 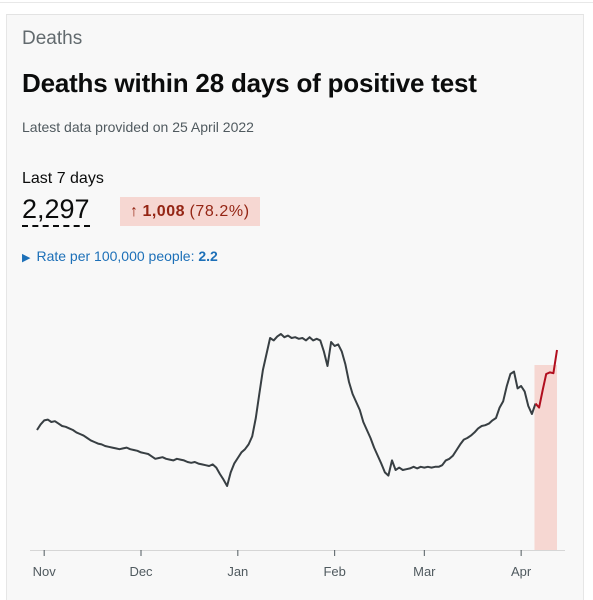 What do you see at coordinates (521, 571) in the screenshot?
I see `x-tick-label: Apr` at bounding box center [521, 571].